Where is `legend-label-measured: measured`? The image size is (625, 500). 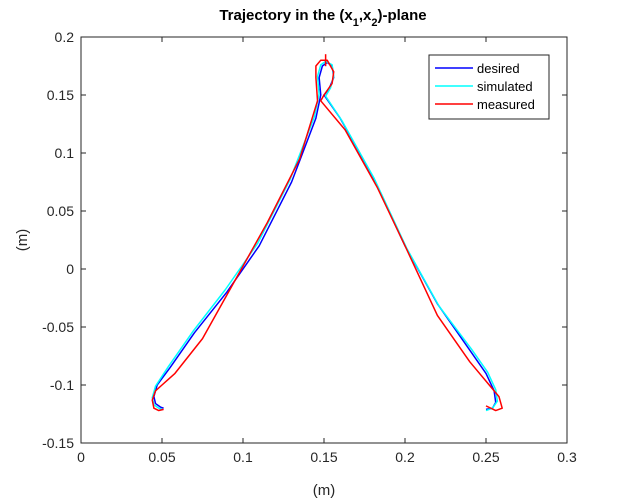
legend-label-measured: measured is located at coordinates (506, 104).